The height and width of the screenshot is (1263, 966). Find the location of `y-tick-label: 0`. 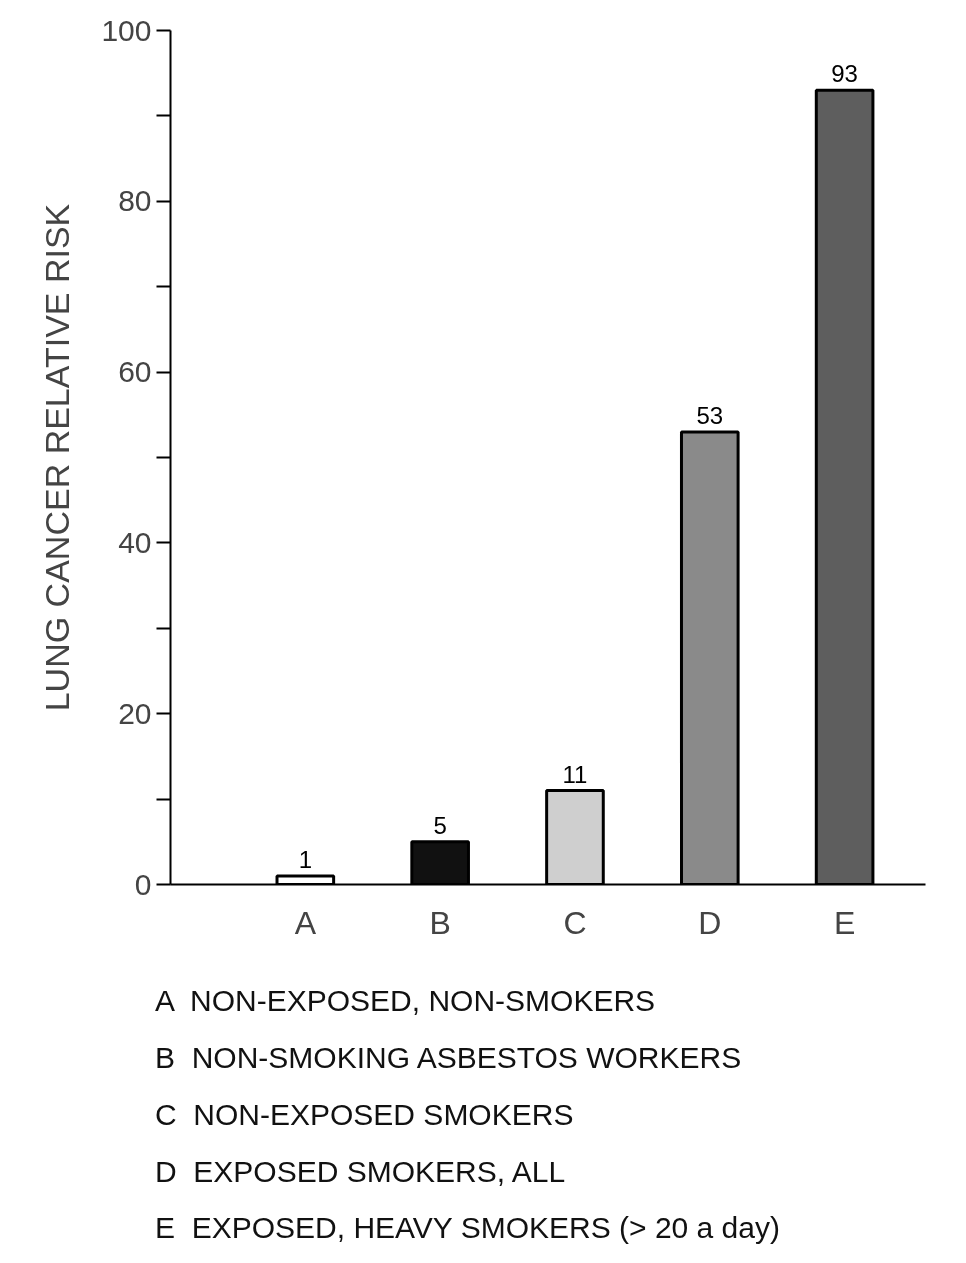

y-tick-label: 0 is located at coordinates (143, 884).